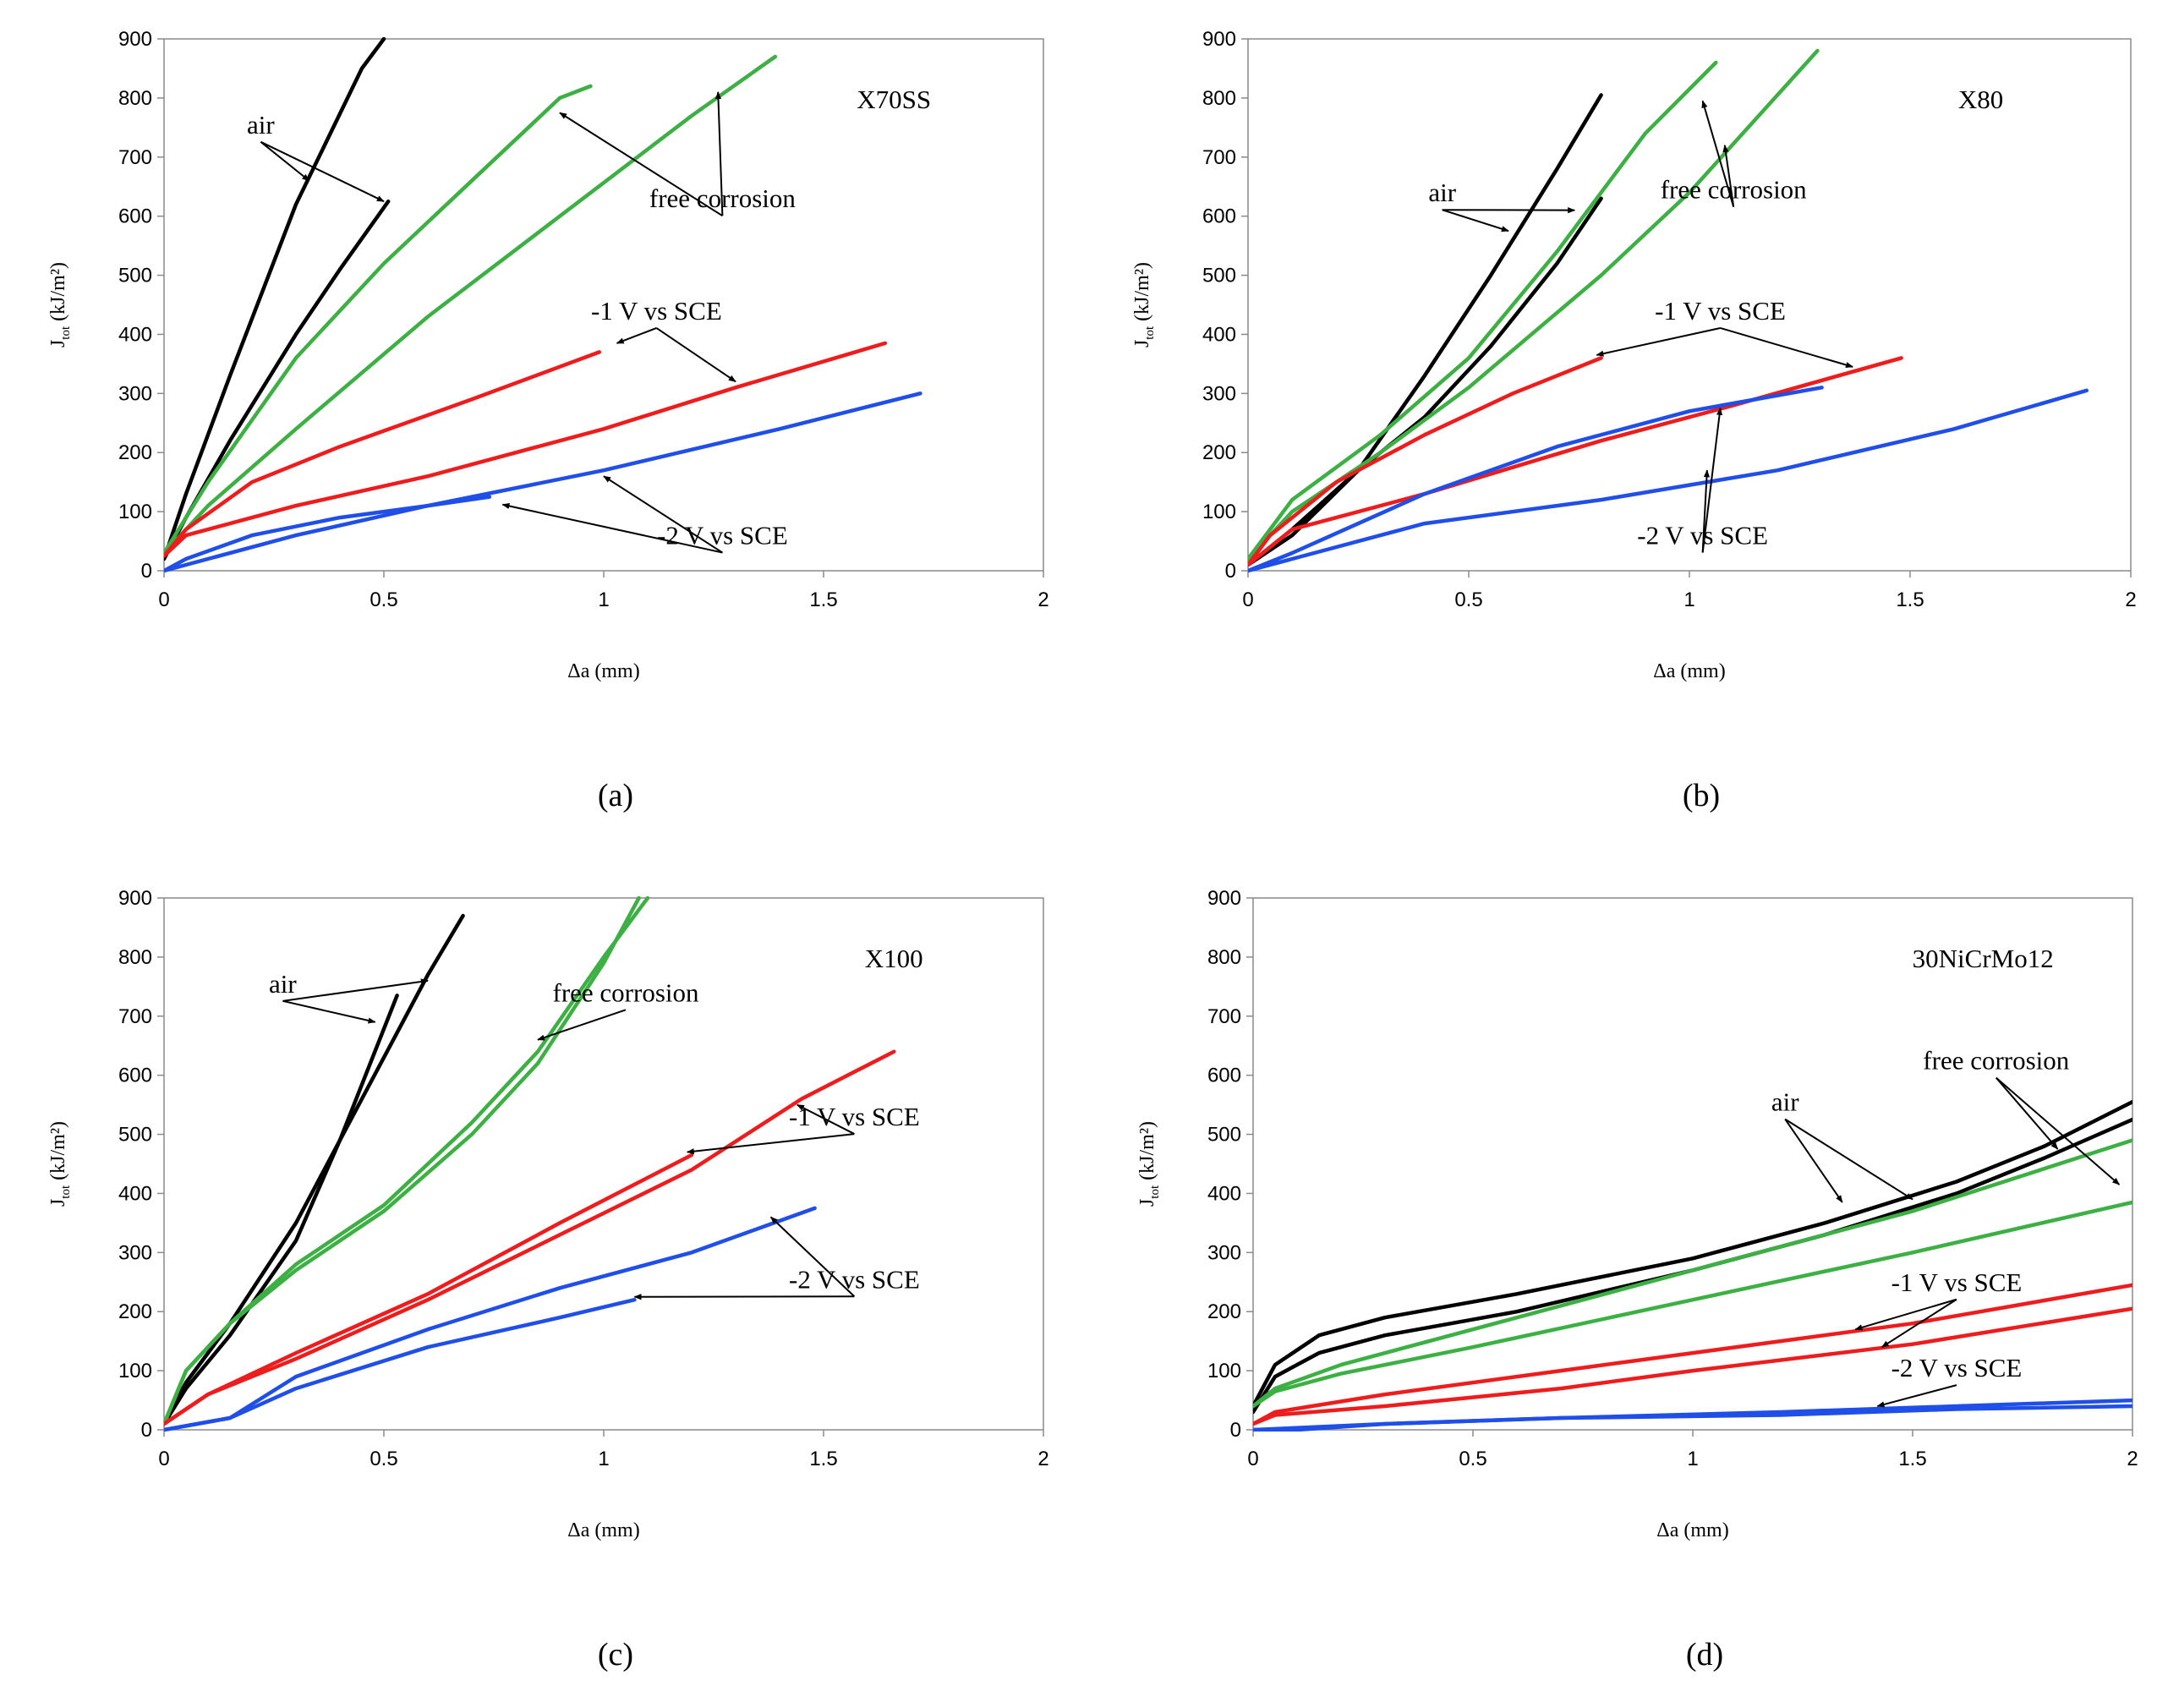  Describe the element at coordinates (894, 99) in the screenshot. I see `material-label: X70SS` at that location.